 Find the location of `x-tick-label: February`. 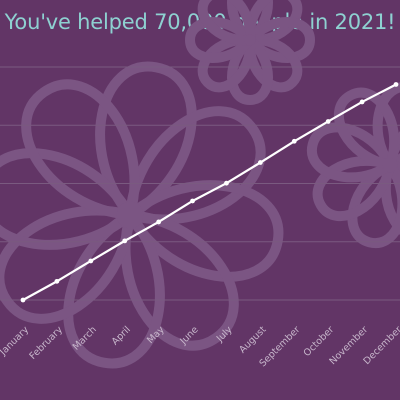

x-tick-label: February is located at coordinates (46, 343).